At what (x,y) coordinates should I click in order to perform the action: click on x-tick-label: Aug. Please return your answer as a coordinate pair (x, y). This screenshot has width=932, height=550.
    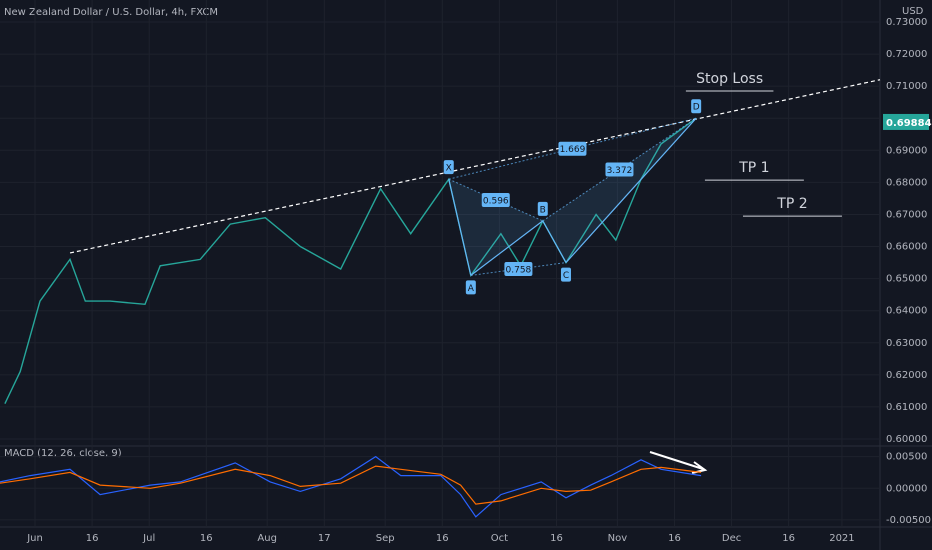
    Looking at the image, I should click on (267, 538).